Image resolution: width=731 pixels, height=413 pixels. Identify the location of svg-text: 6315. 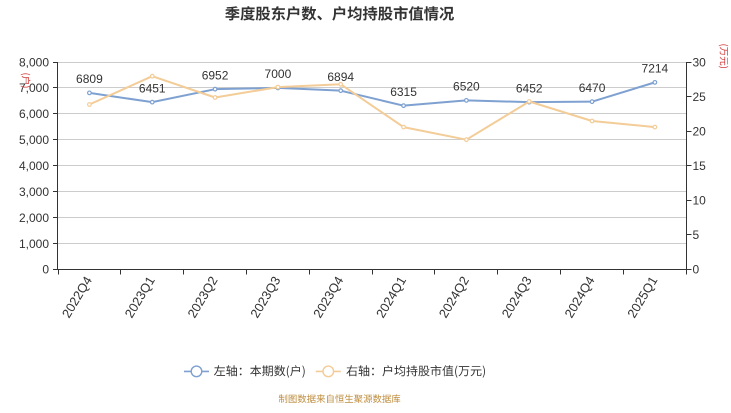
(403, 92).